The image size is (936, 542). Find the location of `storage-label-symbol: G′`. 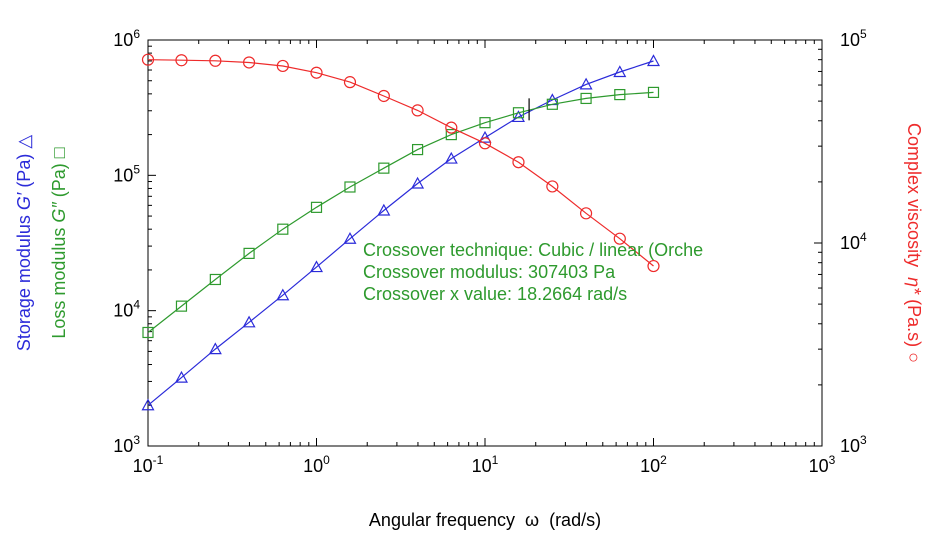

storage-label-symbol: G′ is located at coordinates (24, 201).